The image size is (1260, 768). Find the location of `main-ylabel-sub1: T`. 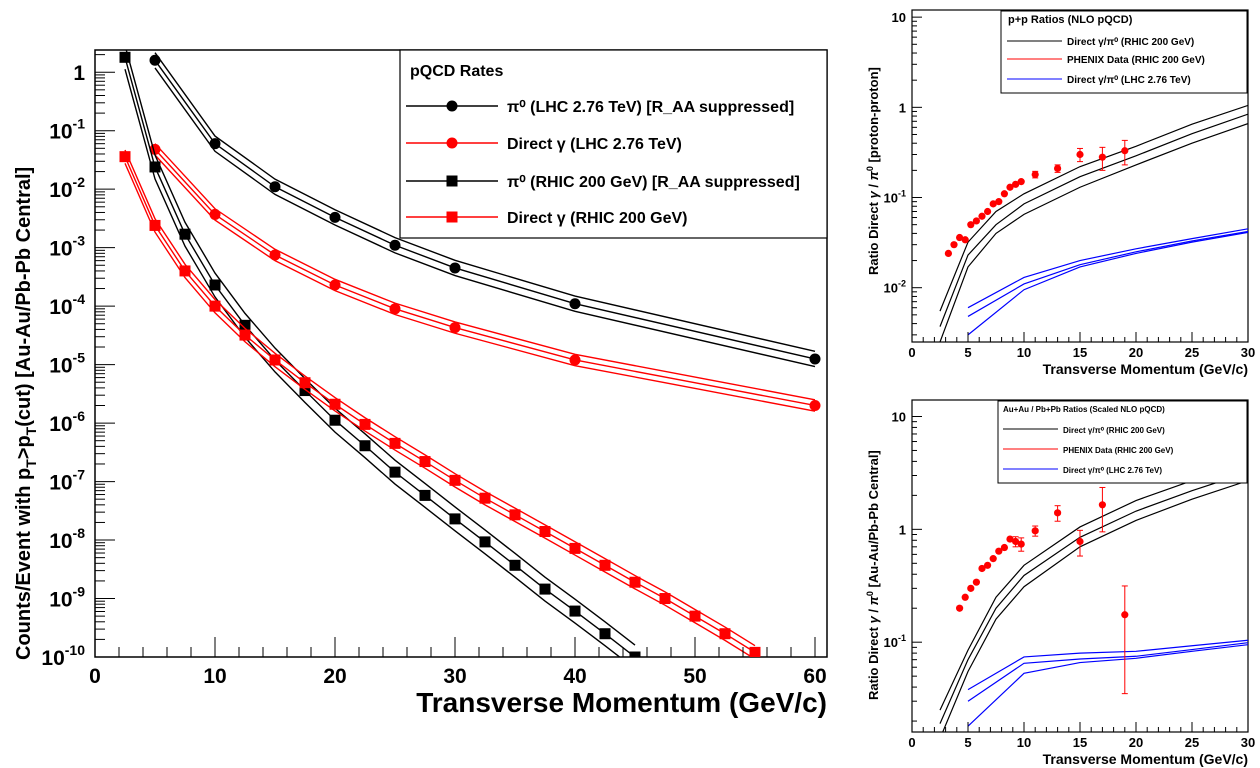

main-ylabel-sub1: T is located at coordinates (31, 463).